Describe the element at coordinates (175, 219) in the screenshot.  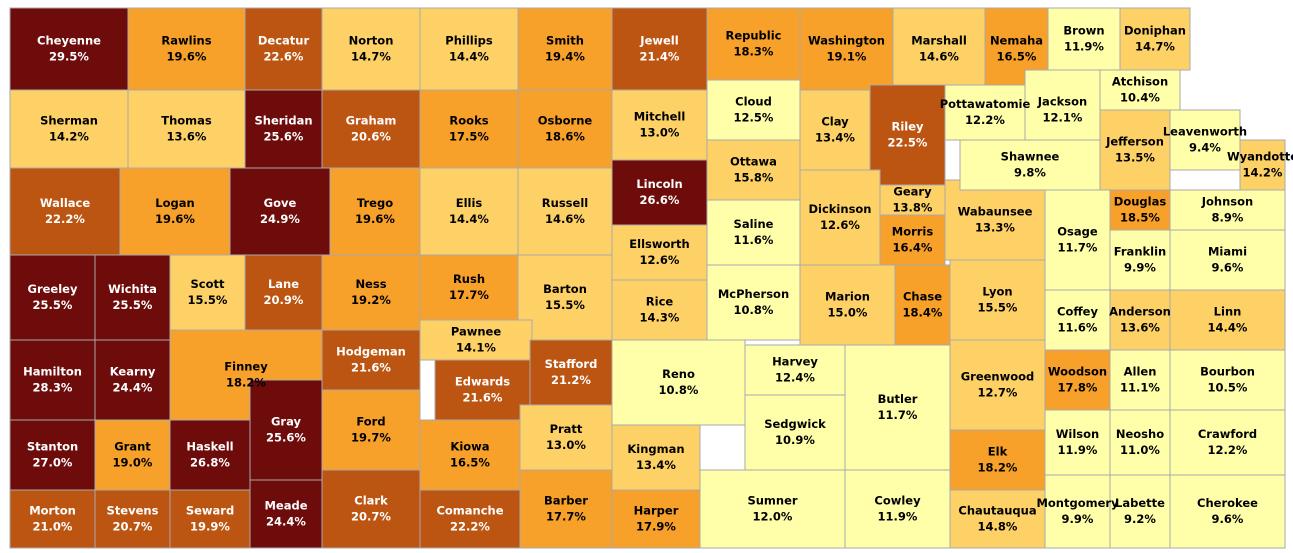
I see `county-value-label: 19.6%` at that location.